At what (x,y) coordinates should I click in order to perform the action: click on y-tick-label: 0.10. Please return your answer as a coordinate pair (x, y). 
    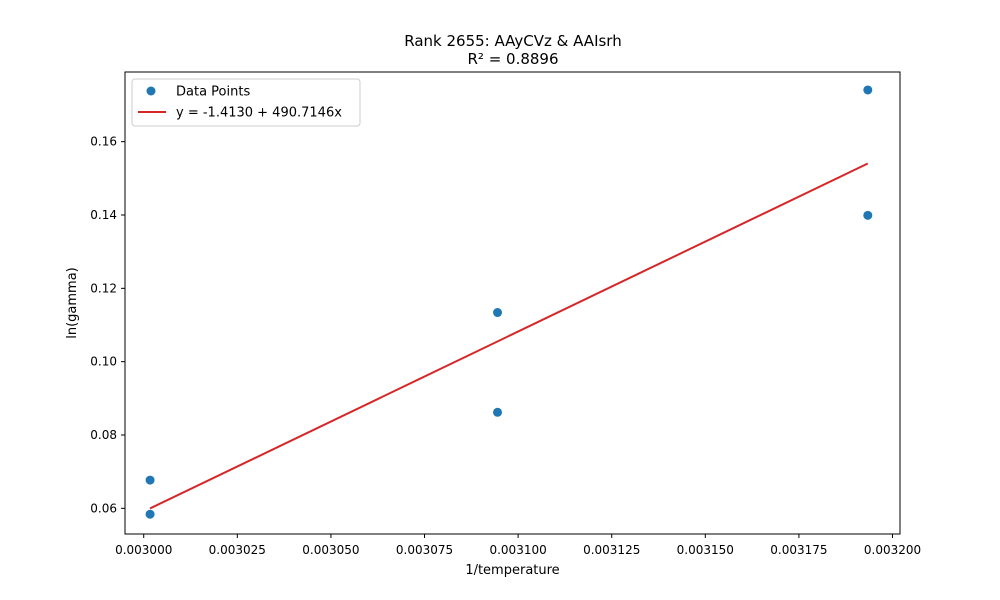
    Looking at the image, I should click on (103, 362).